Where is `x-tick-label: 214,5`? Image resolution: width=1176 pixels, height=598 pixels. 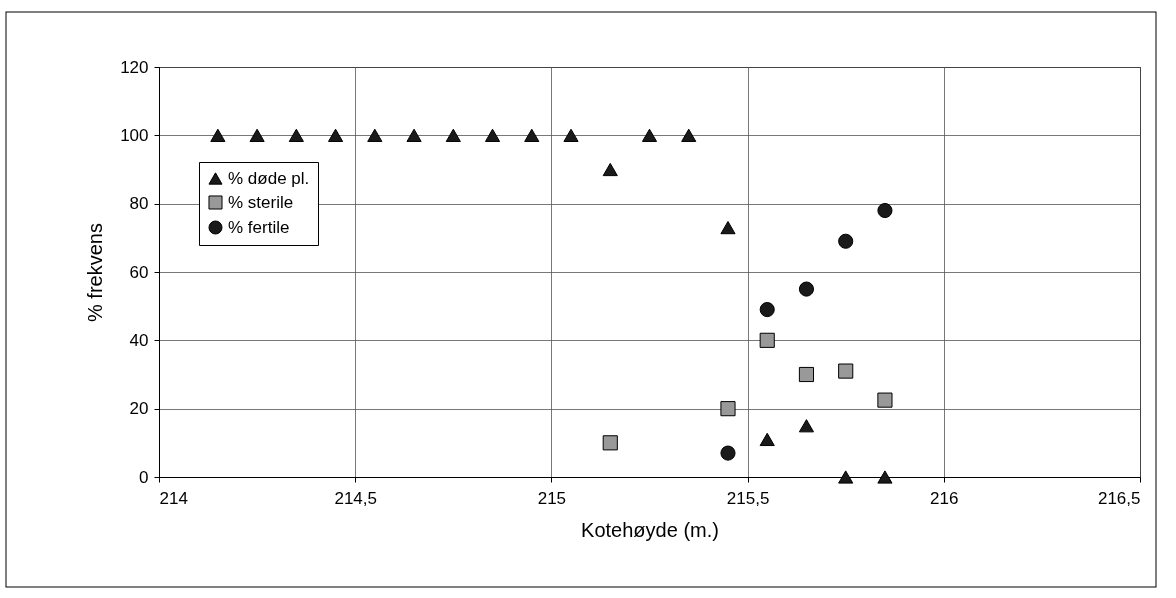 x-tick-label: 214,5 is located at coordinates (355, 498).